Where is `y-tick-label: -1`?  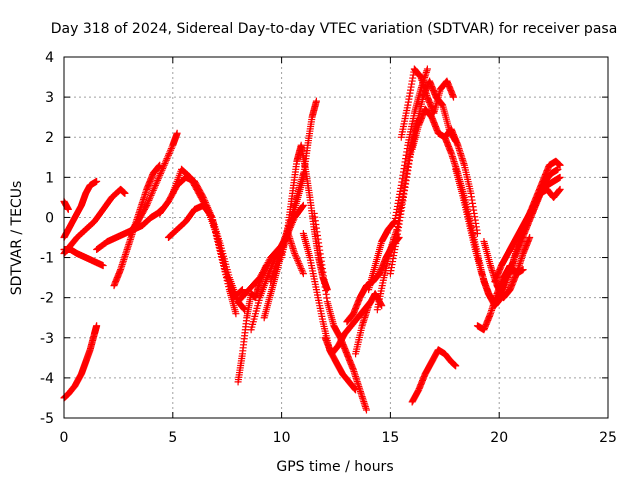
y-tick-label: -1 is located at coordinates (47, 259).